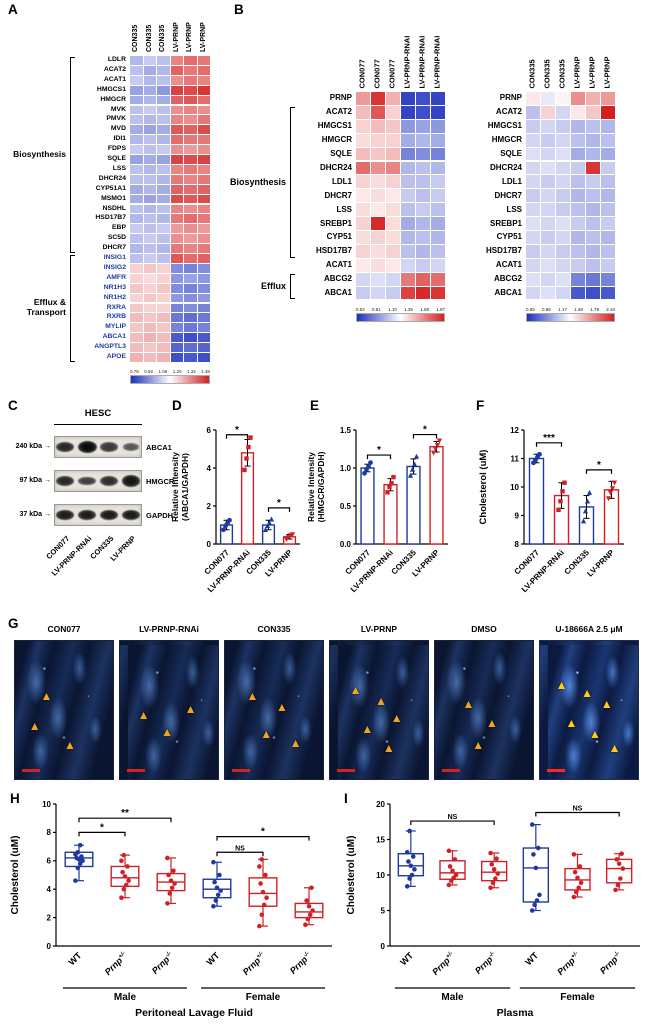  What do you see at coordinates (506, 140) in the screenshot?
I see `heatmap-row-label: HMGCR` at bounding box center [506, 140].